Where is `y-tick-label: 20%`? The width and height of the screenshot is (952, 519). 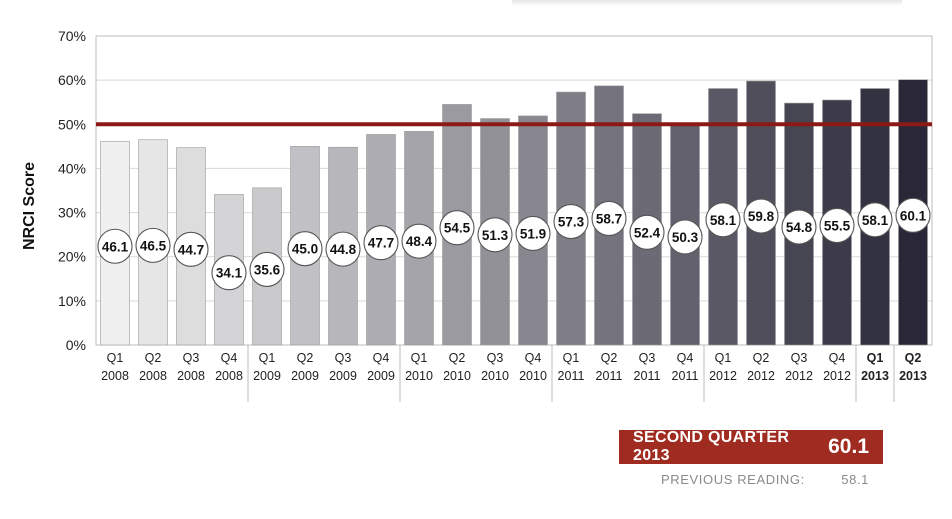
y-tick-label: 20% is located at coordinates (72, 257).